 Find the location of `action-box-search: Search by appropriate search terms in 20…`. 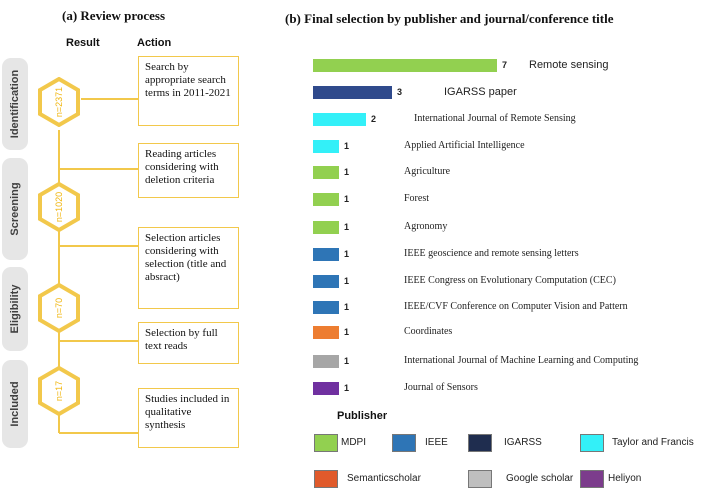

action-box-search: Search by appropriate search terms in 20… is located at coordinates (188, 91).